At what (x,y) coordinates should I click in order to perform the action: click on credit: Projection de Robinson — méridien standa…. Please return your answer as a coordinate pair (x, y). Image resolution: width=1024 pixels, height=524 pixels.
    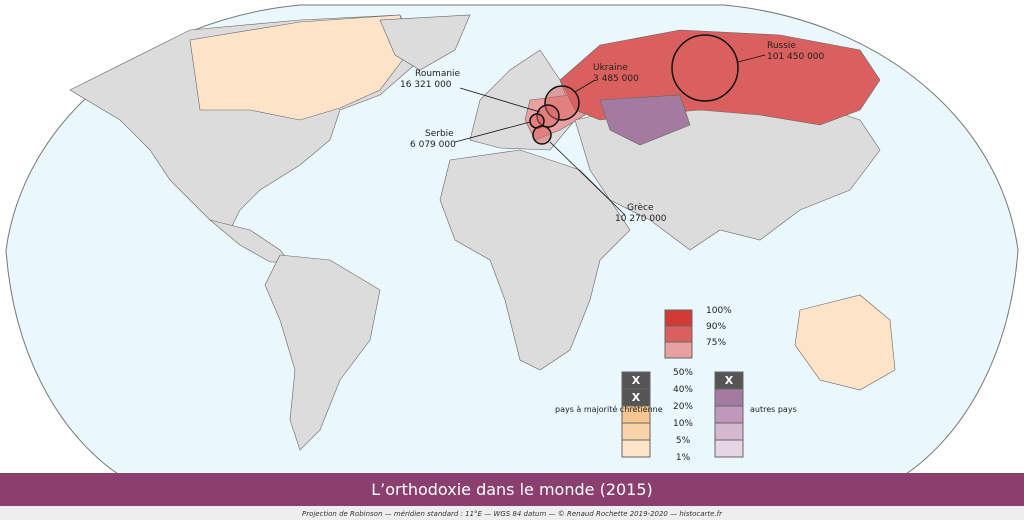
    Looking at the image, I should click on (512, 514).